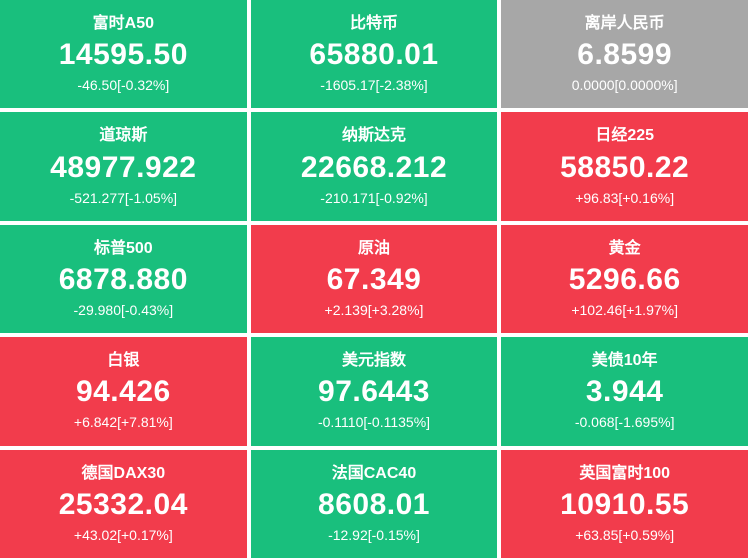 This screenshot has height=558, width=748. I want to click on tile-gold: 黄金 5296.66 +102.46[+1.97%], so click(624, 279).